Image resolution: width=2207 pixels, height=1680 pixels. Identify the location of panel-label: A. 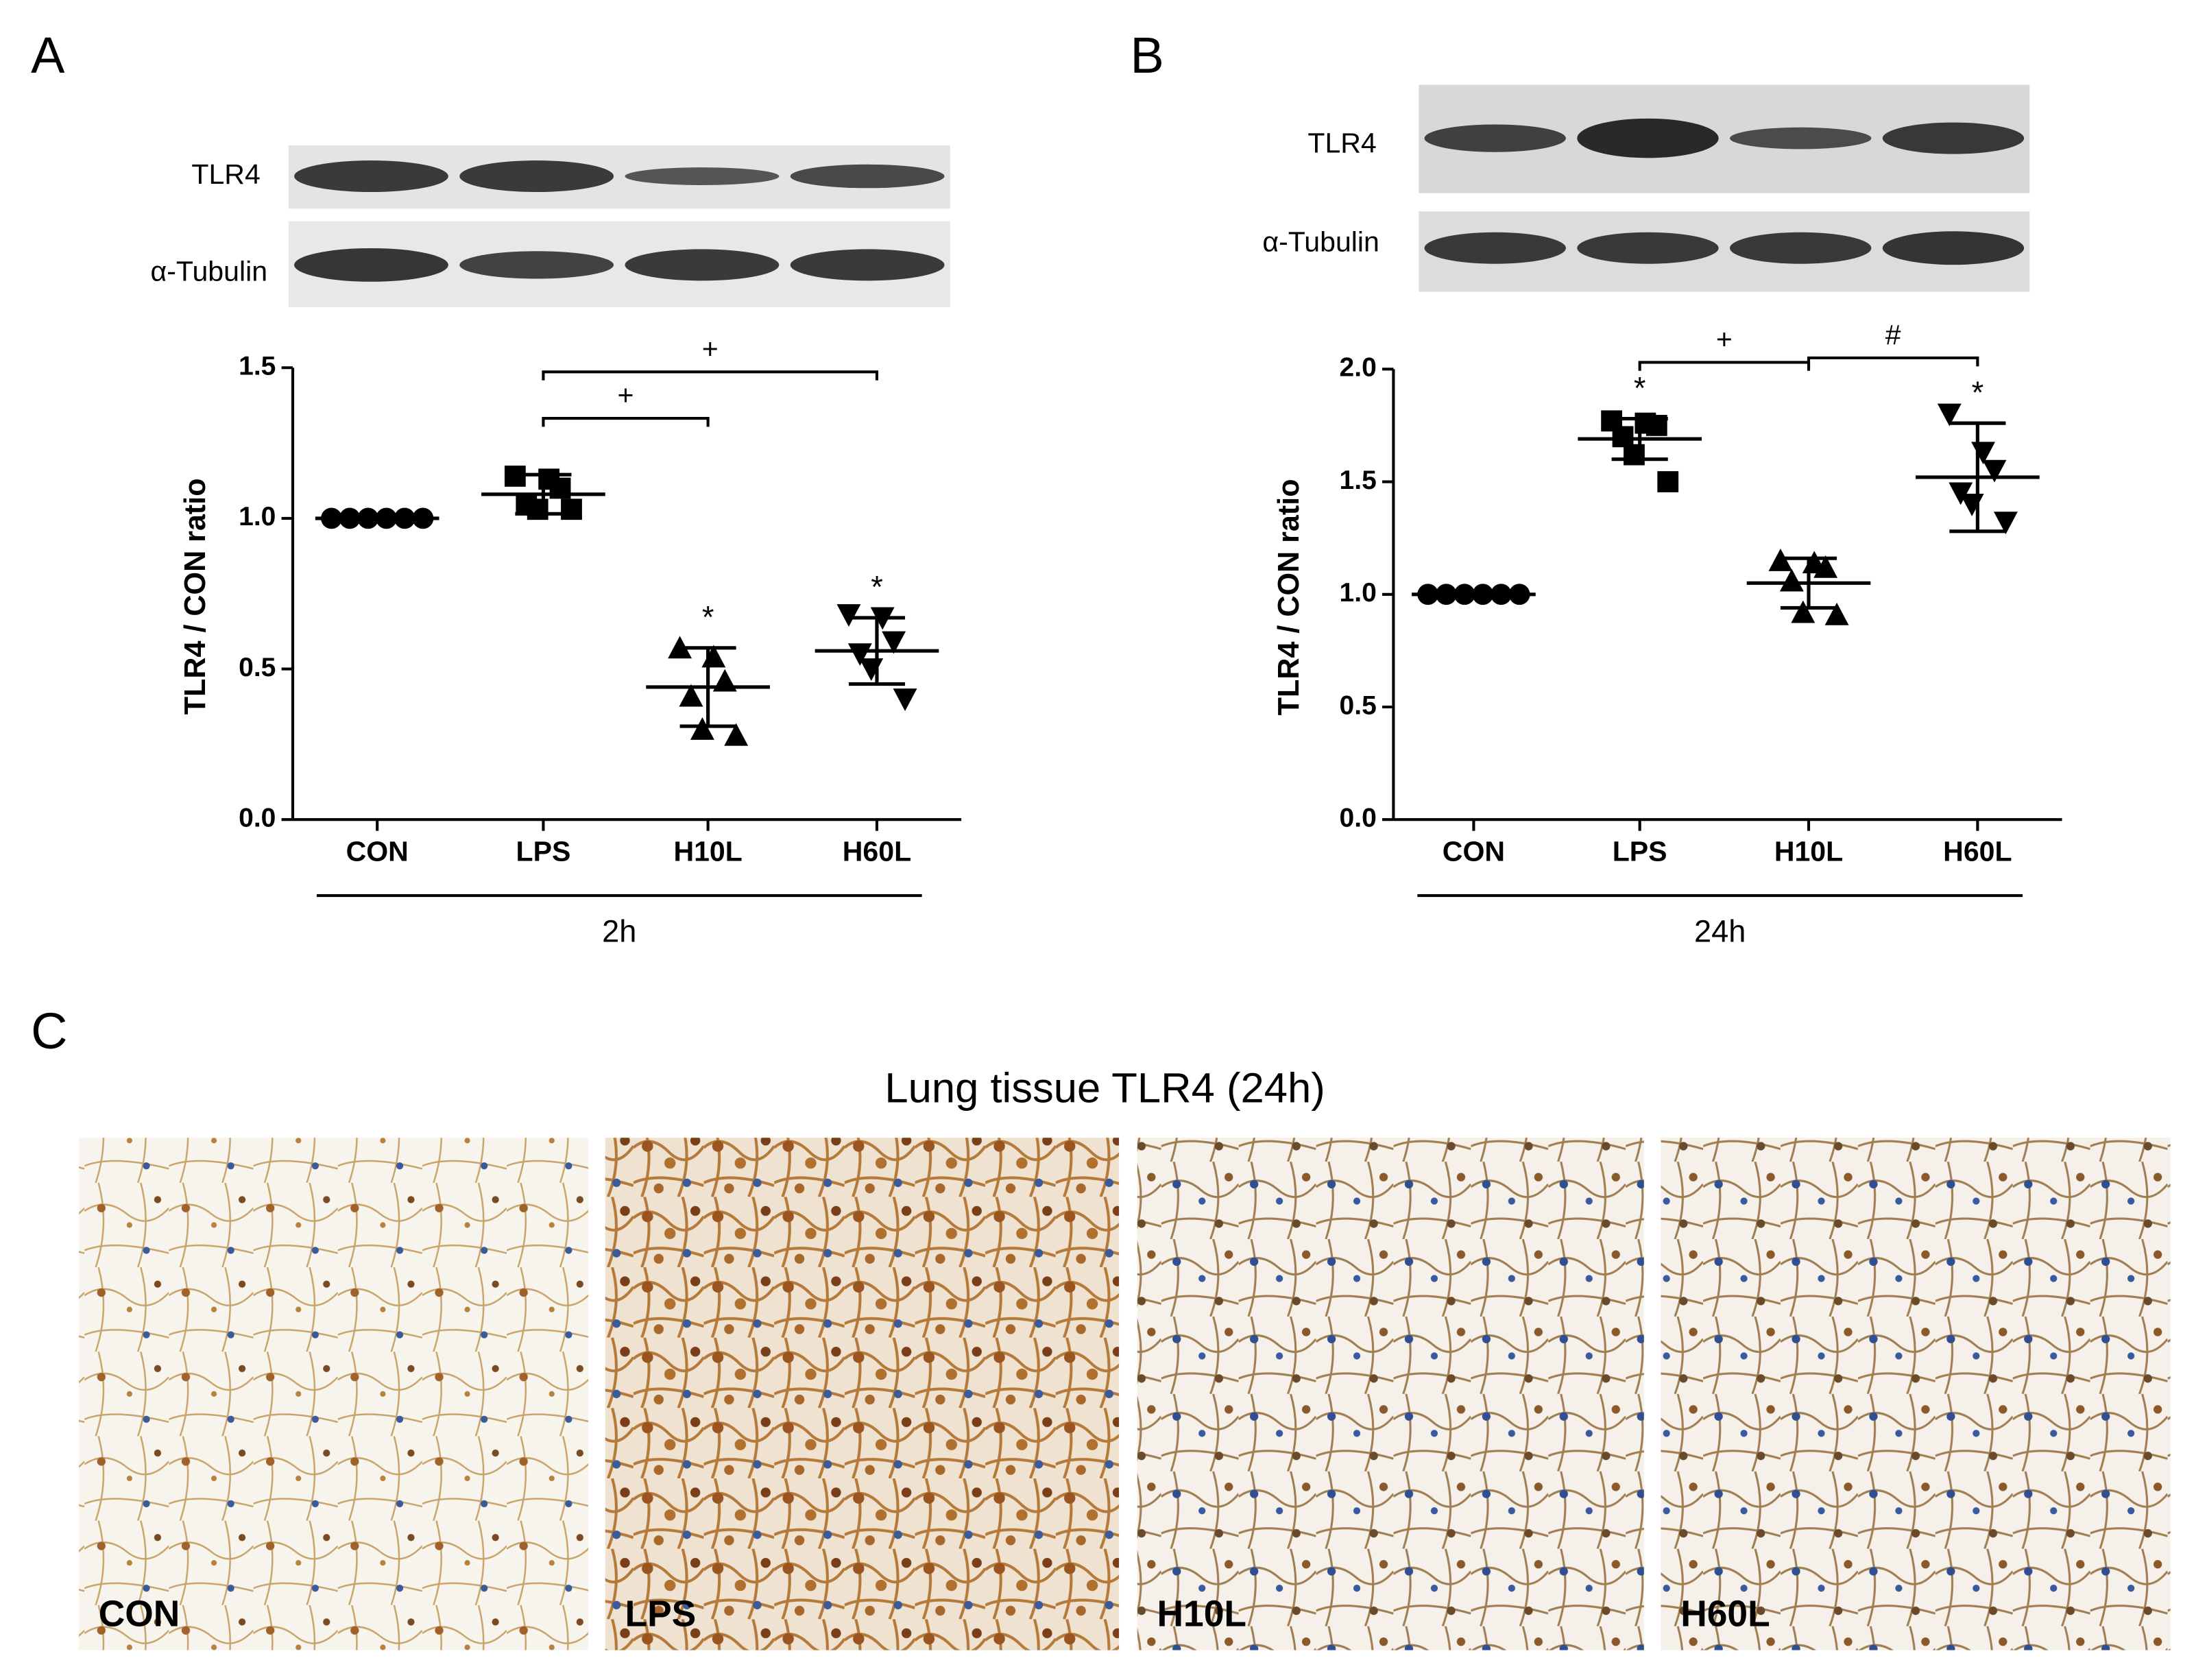
(48, 55).